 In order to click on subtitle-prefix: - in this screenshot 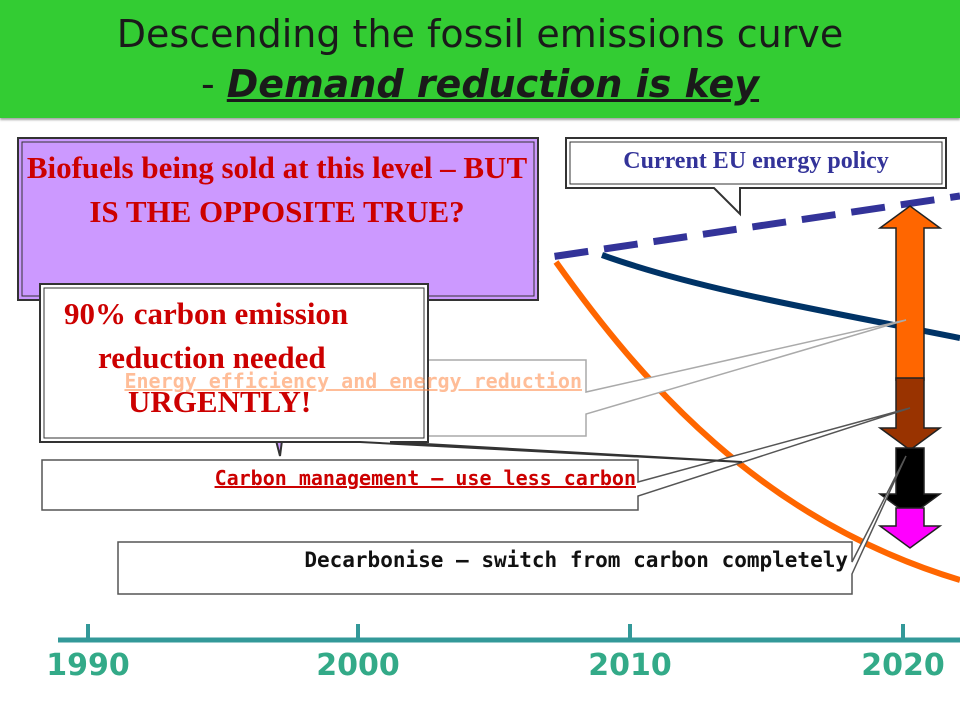, I will do `click(213, 84)`.